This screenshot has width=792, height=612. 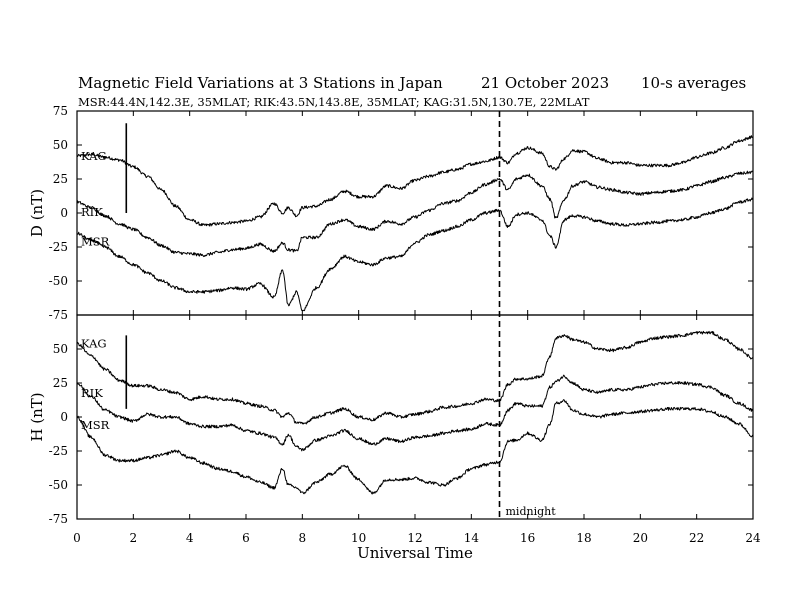 I want to click on x-tick-label: 0, so click(x=77, y=538).